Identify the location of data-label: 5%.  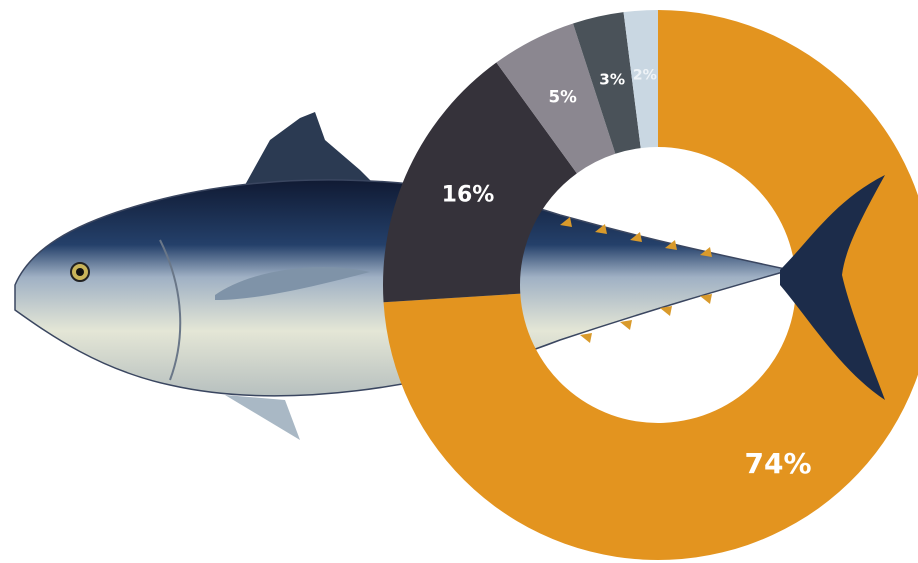
(562, 96).